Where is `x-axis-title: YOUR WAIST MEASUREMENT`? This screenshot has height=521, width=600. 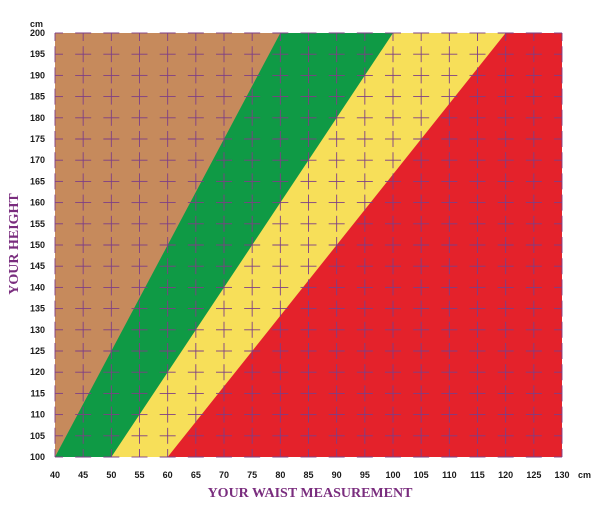 x-axis-title: YOUR WAIST MEASUREMENT is located at coordinates (311, 493).